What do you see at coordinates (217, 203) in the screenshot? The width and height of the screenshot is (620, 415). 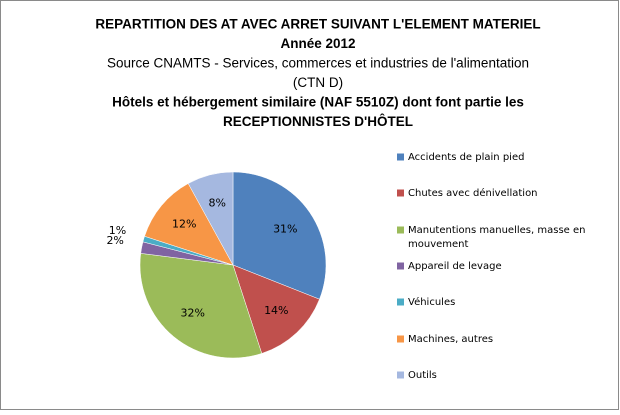 I see `data-label: 8%` at bounding box center [217, 203].